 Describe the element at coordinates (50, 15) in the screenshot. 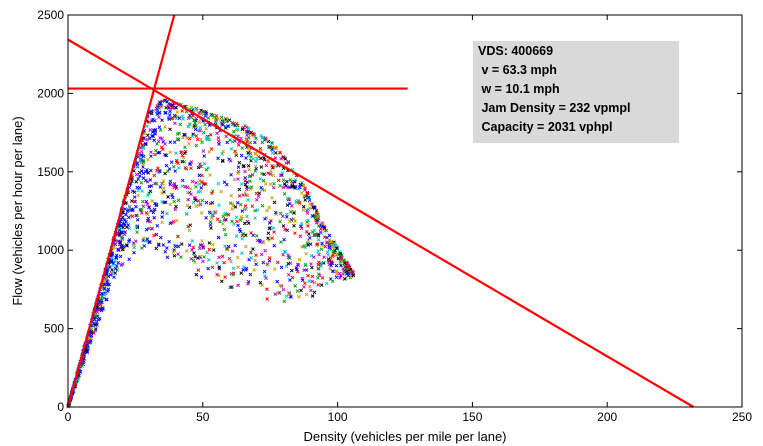

I see `y-tick-label: 2500` at that location.